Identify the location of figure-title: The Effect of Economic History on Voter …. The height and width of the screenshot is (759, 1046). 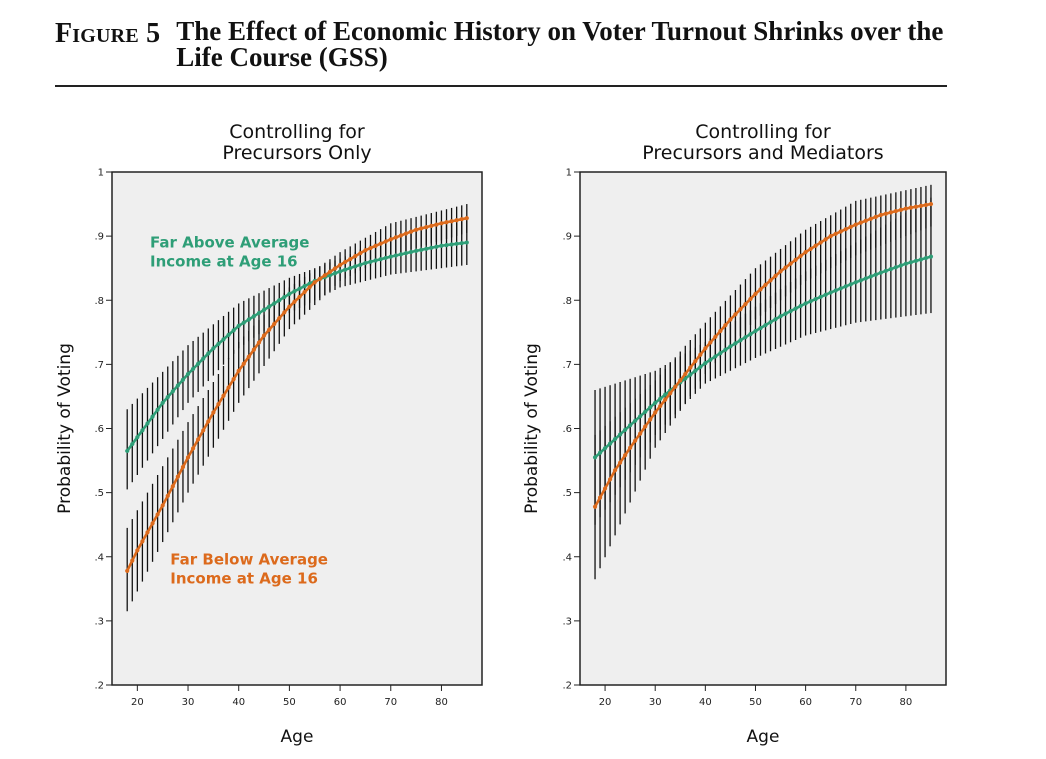
(560, 44).